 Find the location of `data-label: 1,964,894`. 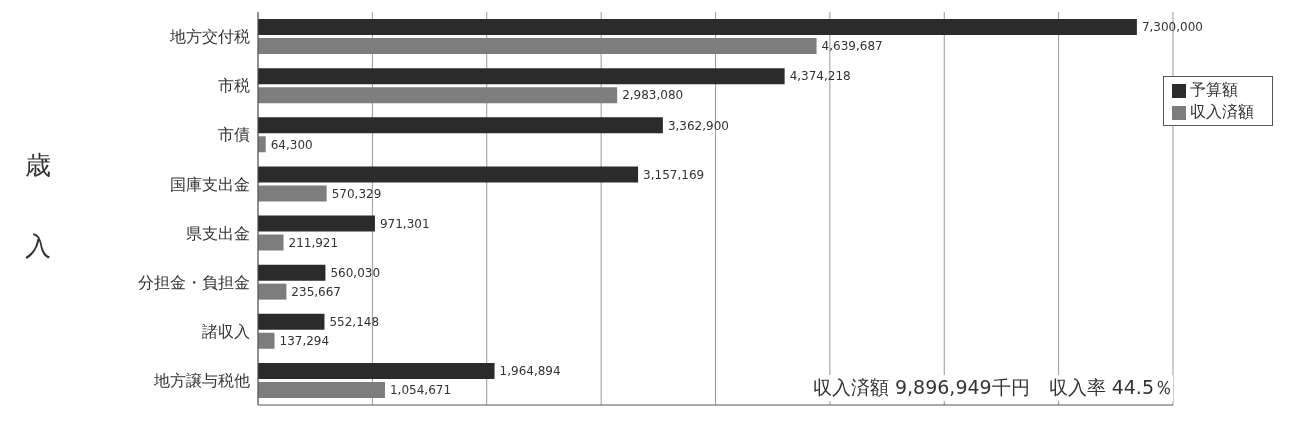

data-label: 1,964,894 is located at coordinates (530, 371).